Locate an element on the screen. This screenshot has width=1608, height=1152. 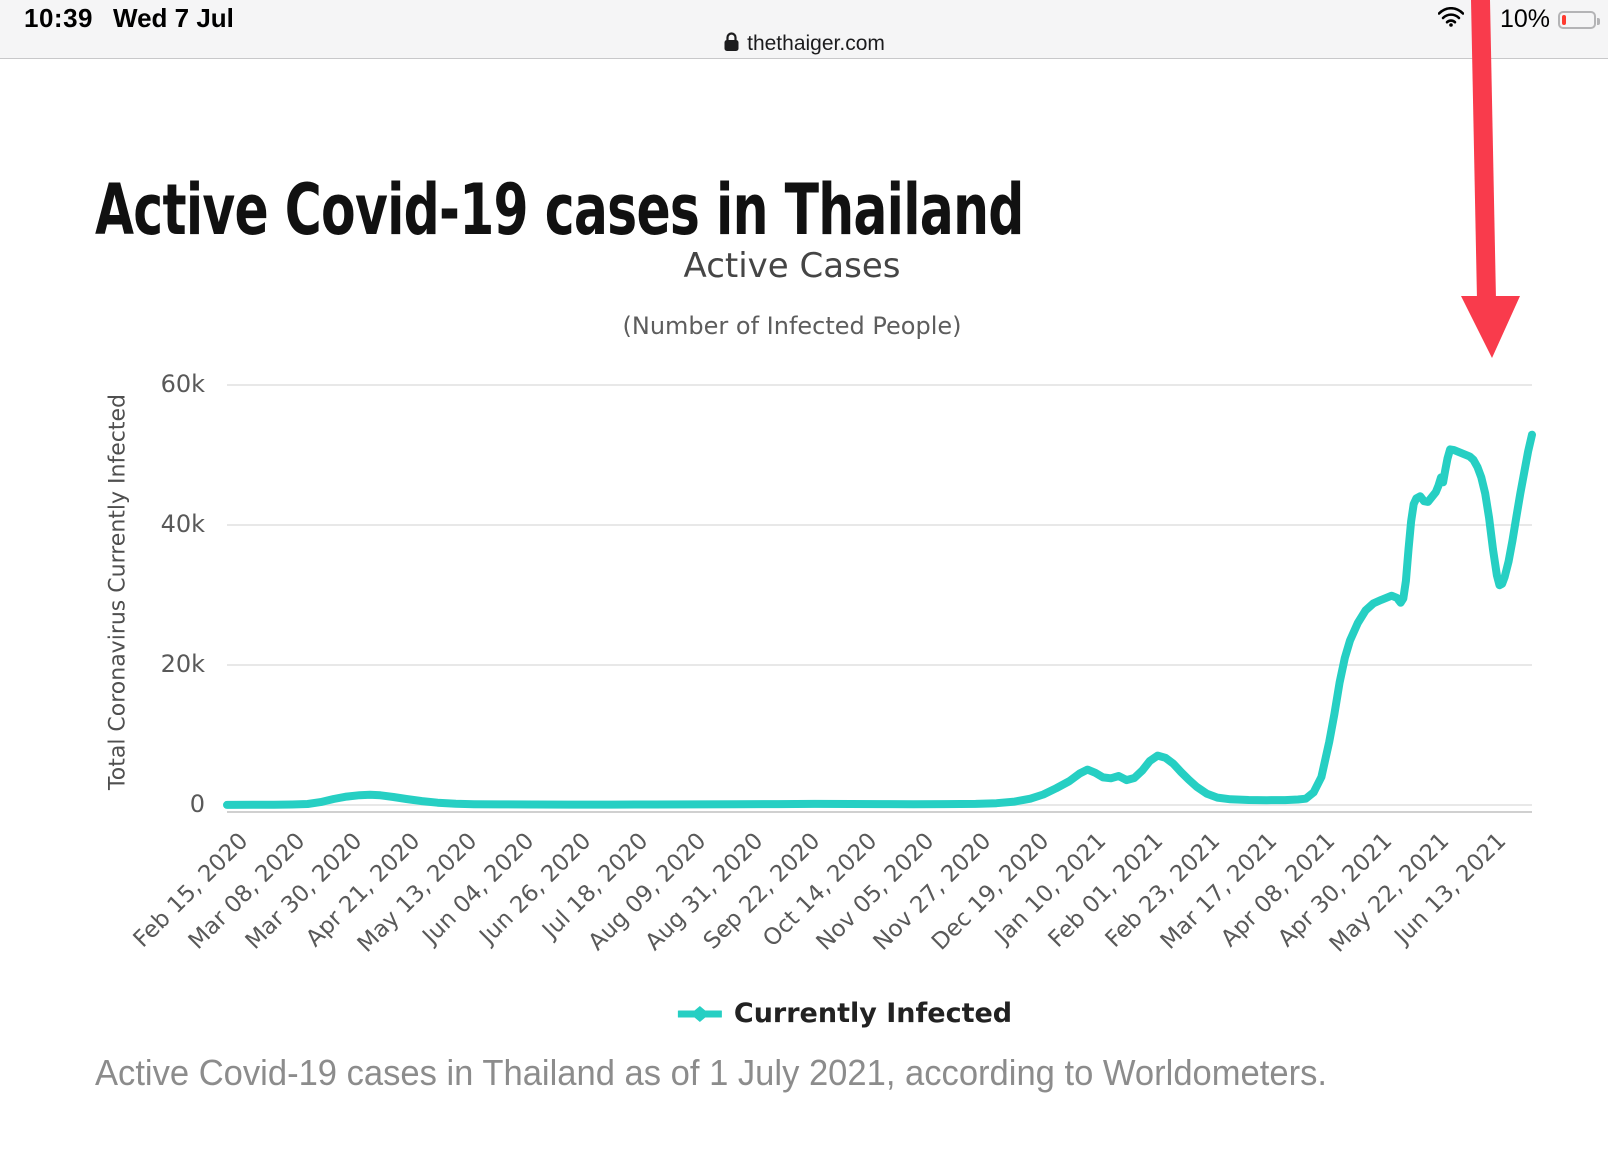
legend-item-currently-infected: Currently Infected is located at coordinates (845, 1013).